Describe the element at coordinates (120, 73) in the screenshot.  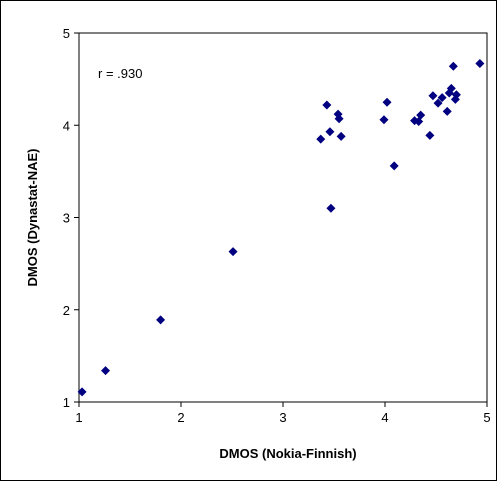
I see `correlation-annotation: r = .930` at that location.